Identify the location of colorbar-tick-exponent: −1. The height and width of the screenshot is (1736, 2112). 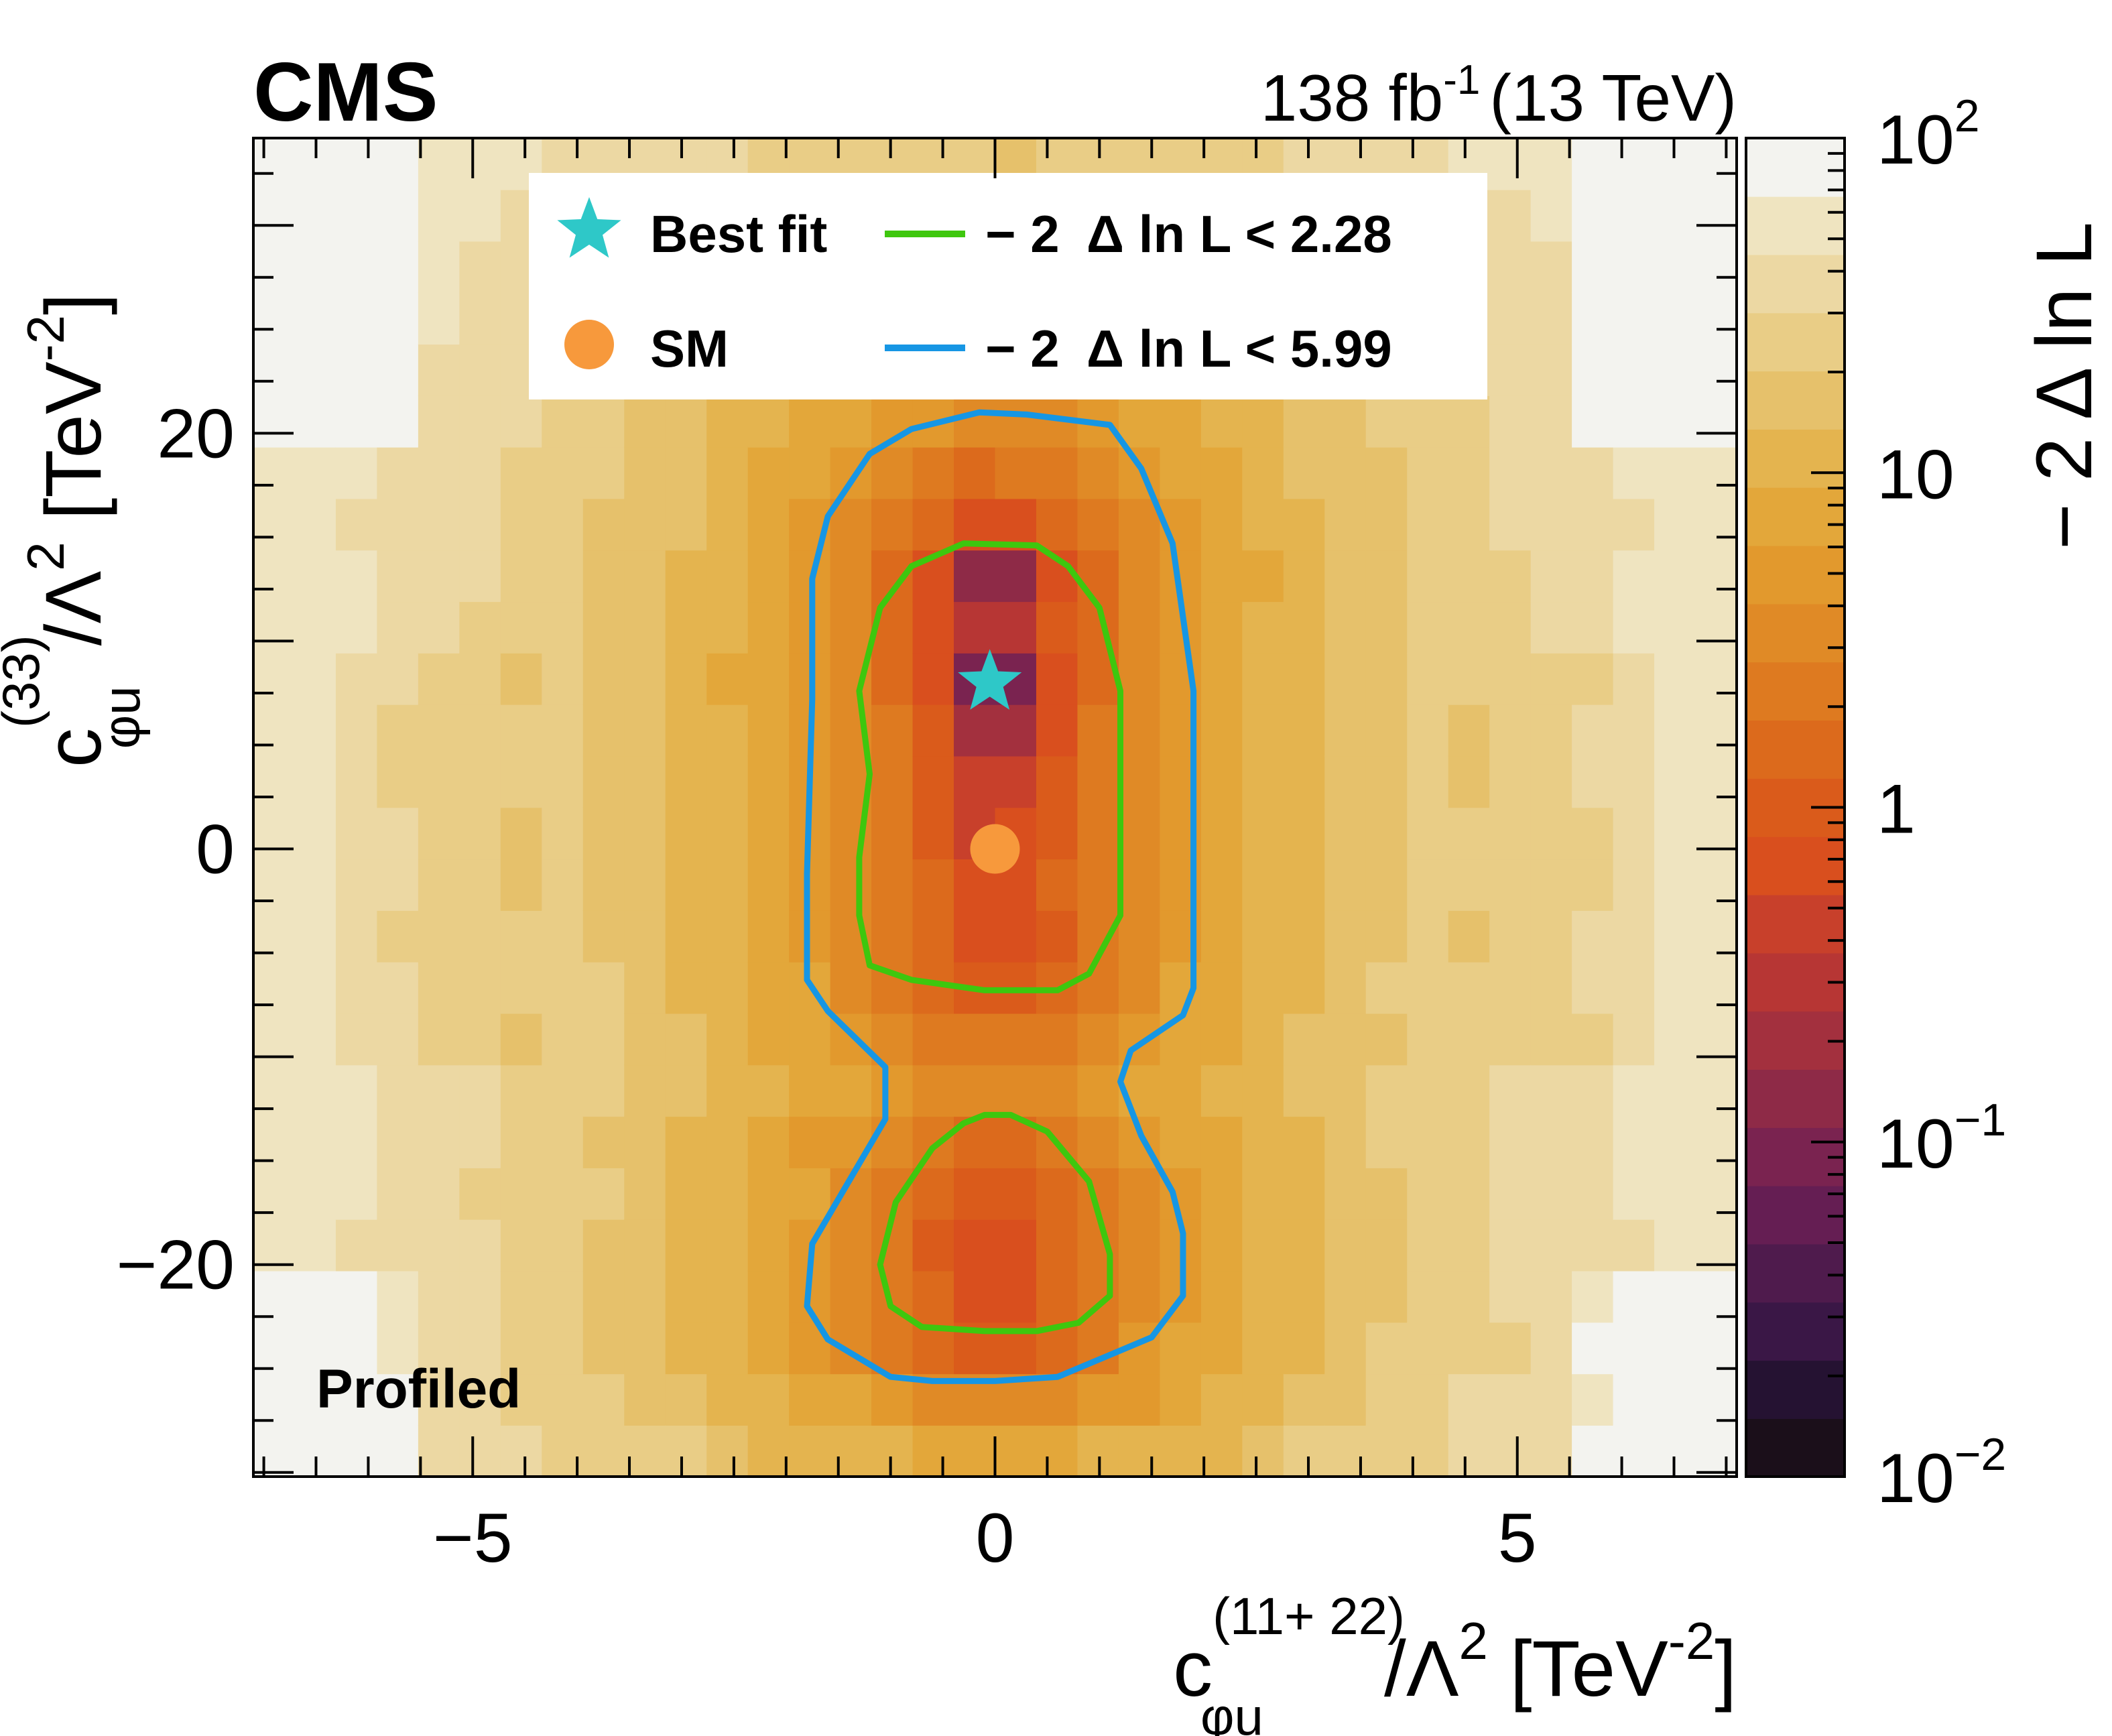
(1981, 1120).